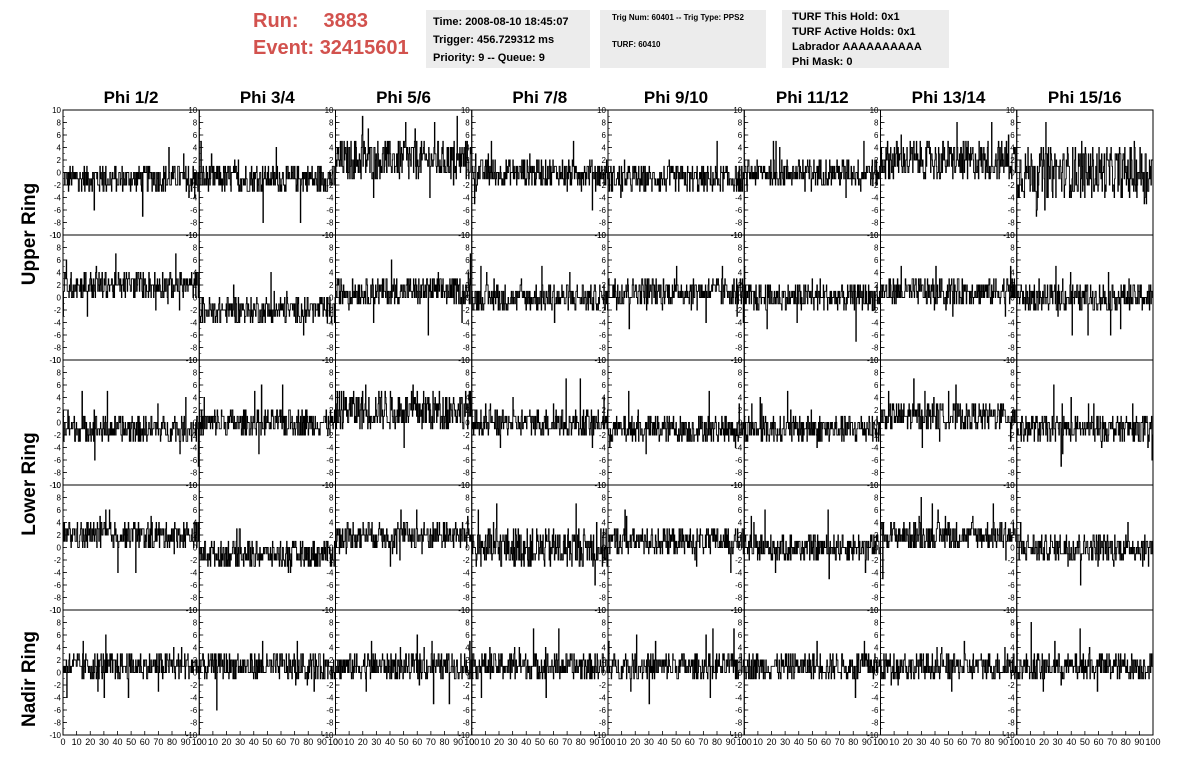  I want to click on x-tick-label: 10, so click(622, 742).